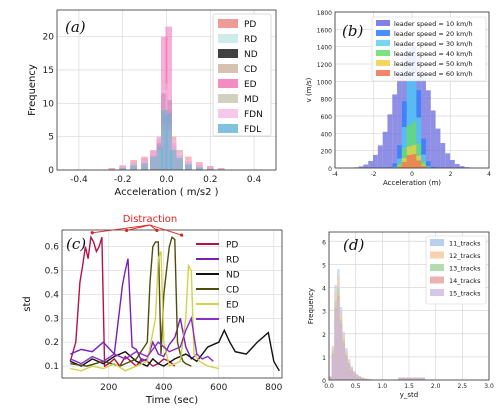 The height and width of the screenshot is (414, 499). What do you see at coordinates (465, 269) in the screenshot?
I see `legend-label: 13_tracks` at bounding box center [465, 269].